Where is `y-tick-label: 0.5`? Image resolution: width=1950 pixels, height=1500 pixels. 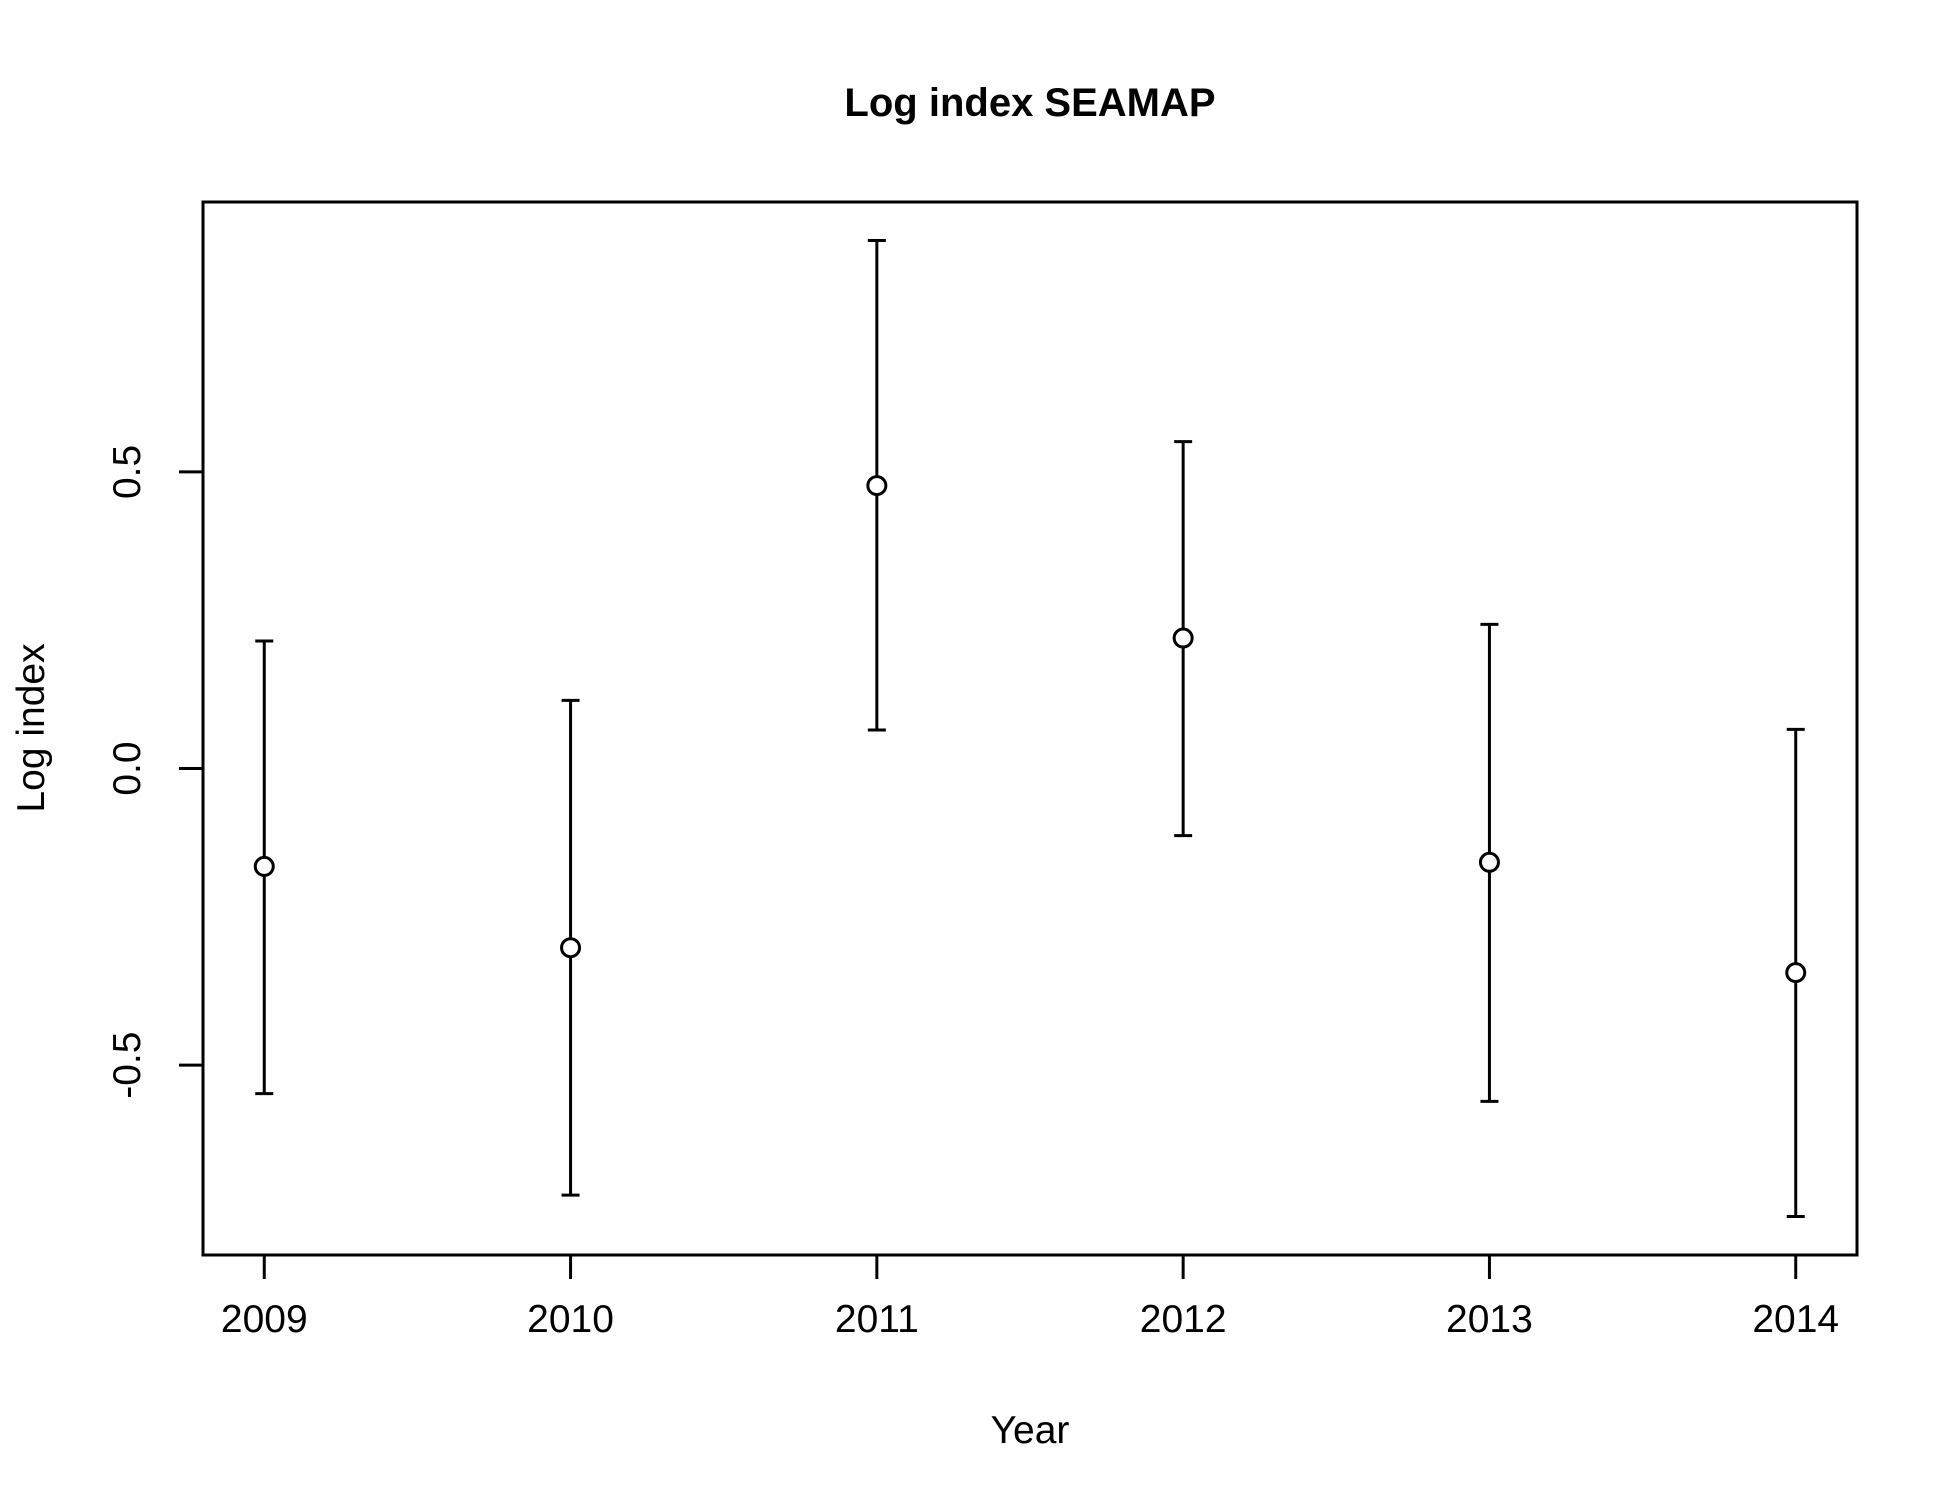 y-tick-label: 0.5 is located at coordinates (127, 472).